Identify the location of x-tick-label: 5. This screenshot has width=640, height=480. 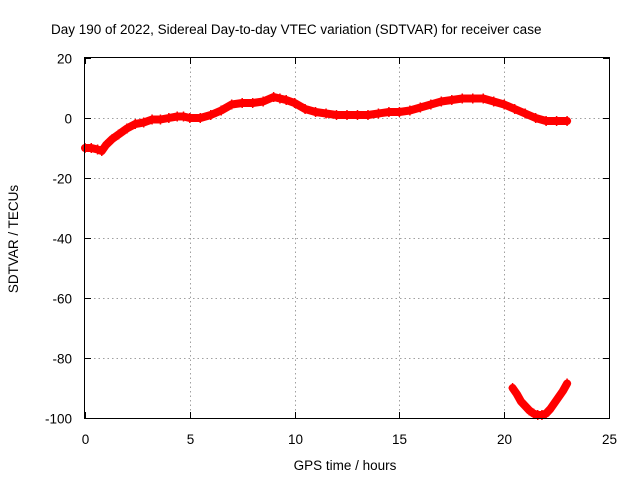
(191, 439).